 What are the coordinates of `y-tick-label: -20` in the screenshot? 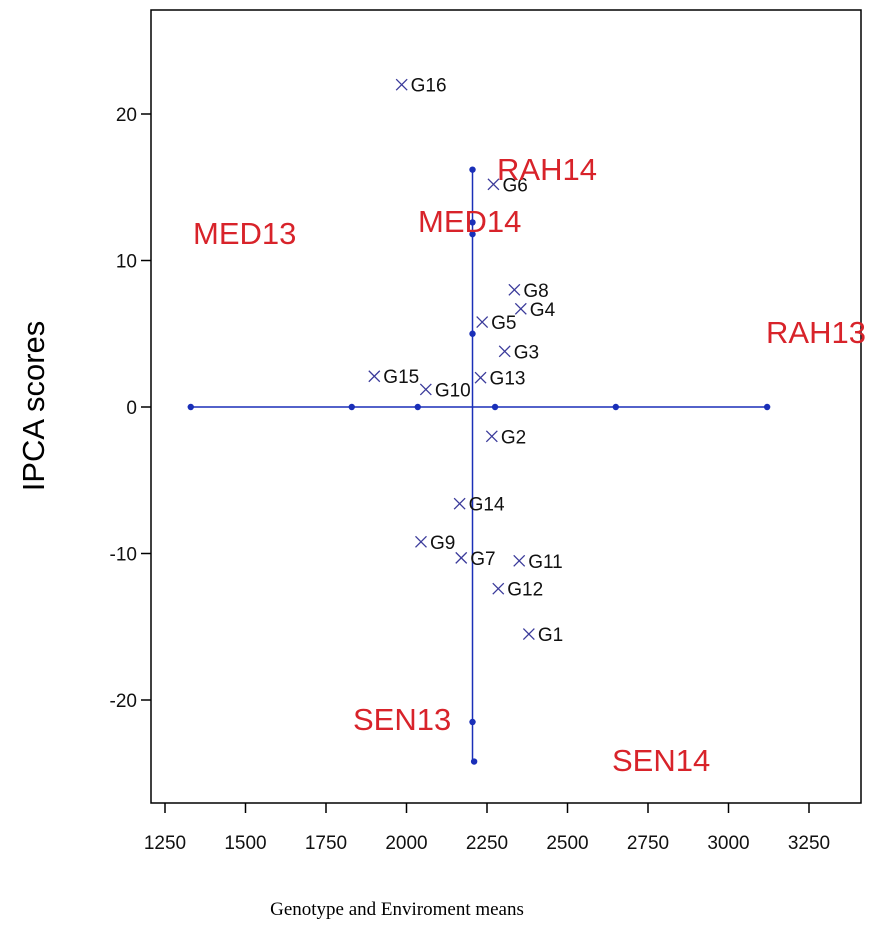 It's located at (123, 701).